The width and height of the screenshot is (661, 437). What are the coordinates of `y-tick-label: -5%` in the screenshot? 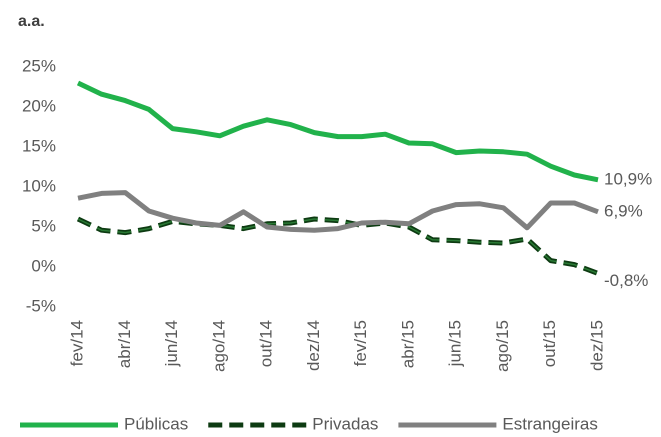 It's located at (41, 305).